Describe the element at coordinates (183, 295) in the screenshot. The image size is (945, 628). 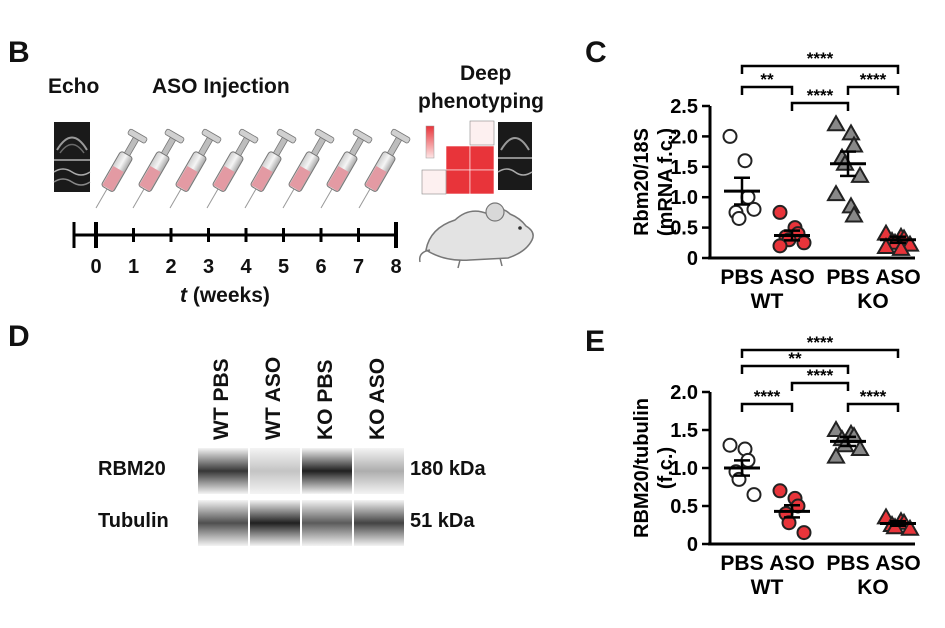
I see `timeline-axis-t: t` at that location.